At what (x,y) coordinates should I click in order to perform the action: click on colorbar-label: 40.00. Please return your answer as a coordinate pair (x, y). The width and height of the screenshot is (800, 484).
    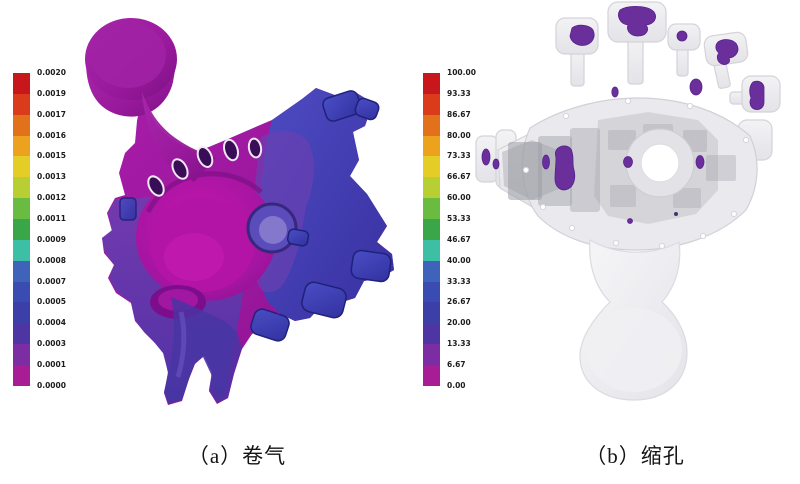
    Looking at the image, I should click on (459, 260).